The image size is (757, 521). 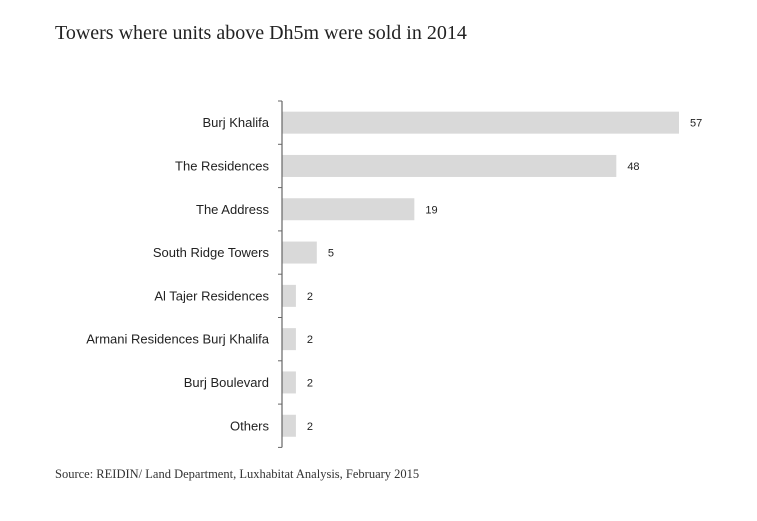 What do you see at coordinates (178, 339) in the screenshot?
I see `category-label: Armani Residences Burj Khalifa` at bounding box center [178, 339].